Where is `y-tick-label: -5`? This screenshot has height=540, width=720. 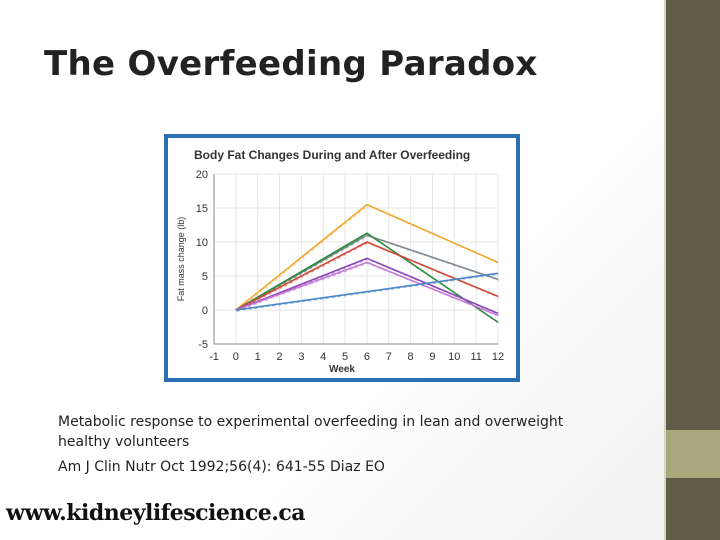 y-tick-label: -5 is located at coordinates (203, 345).